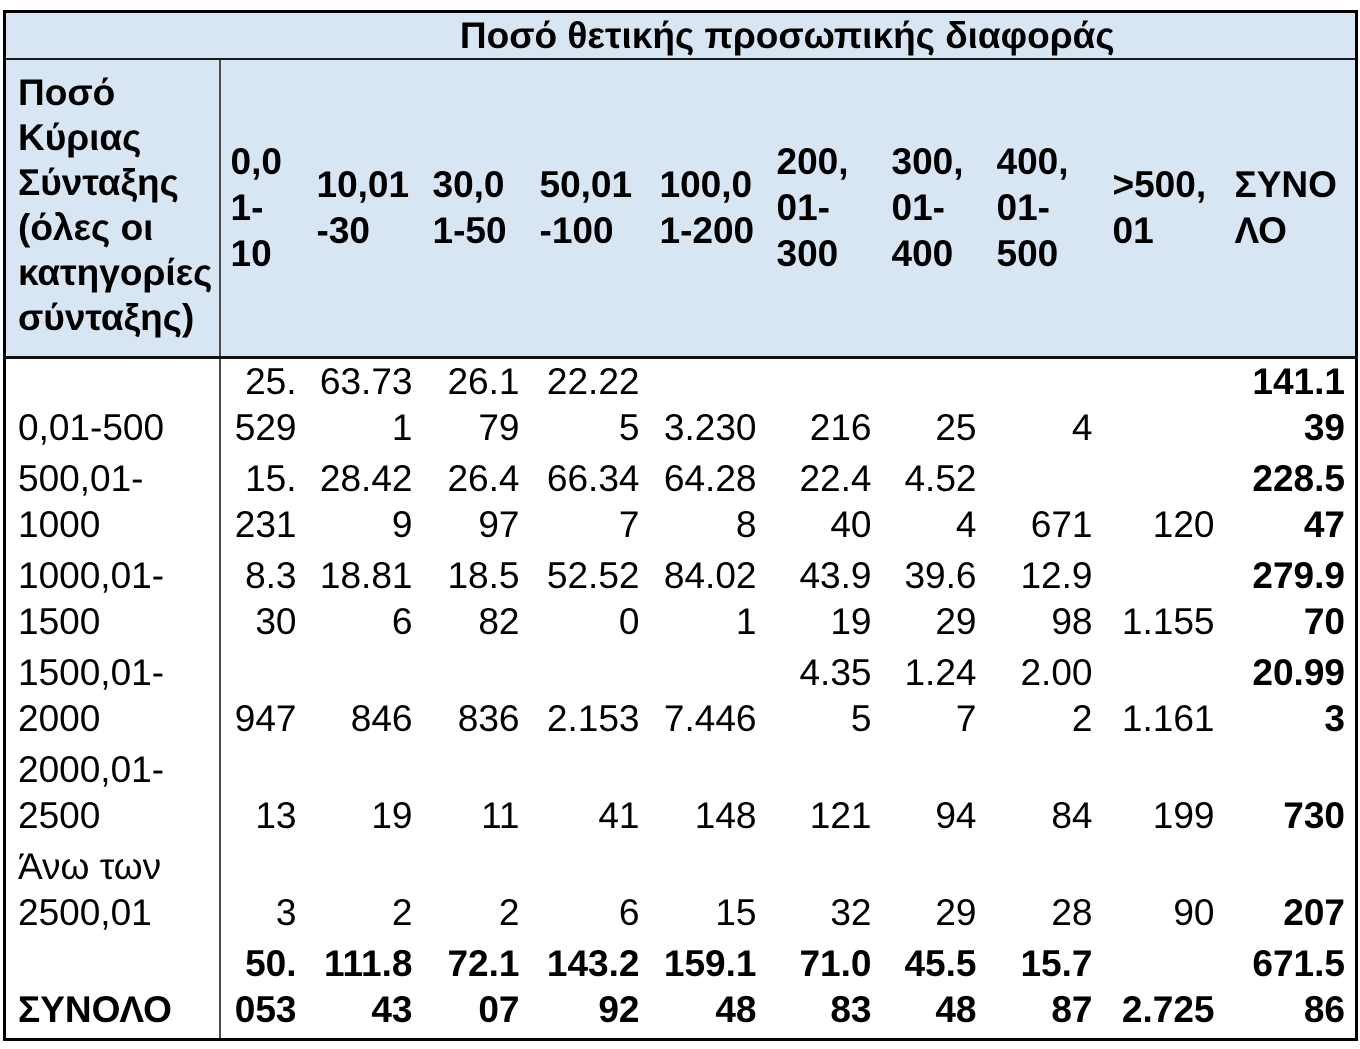  Describe the element at coordinates (265, 718) in the screenshot. I see `data-cell: 947` at that location.